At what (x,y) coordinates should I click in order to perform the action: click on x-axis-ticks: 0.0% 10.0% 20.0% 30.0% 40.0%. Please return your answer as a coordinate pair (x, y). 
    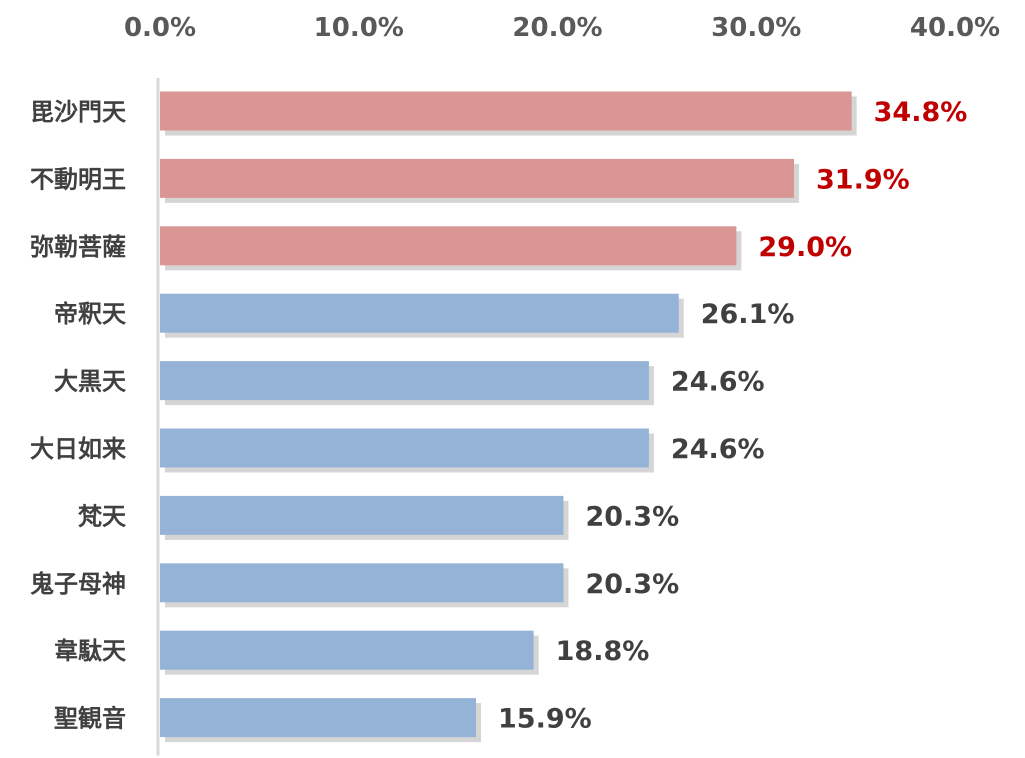
    Looking at the image, I should click on (562, 28).